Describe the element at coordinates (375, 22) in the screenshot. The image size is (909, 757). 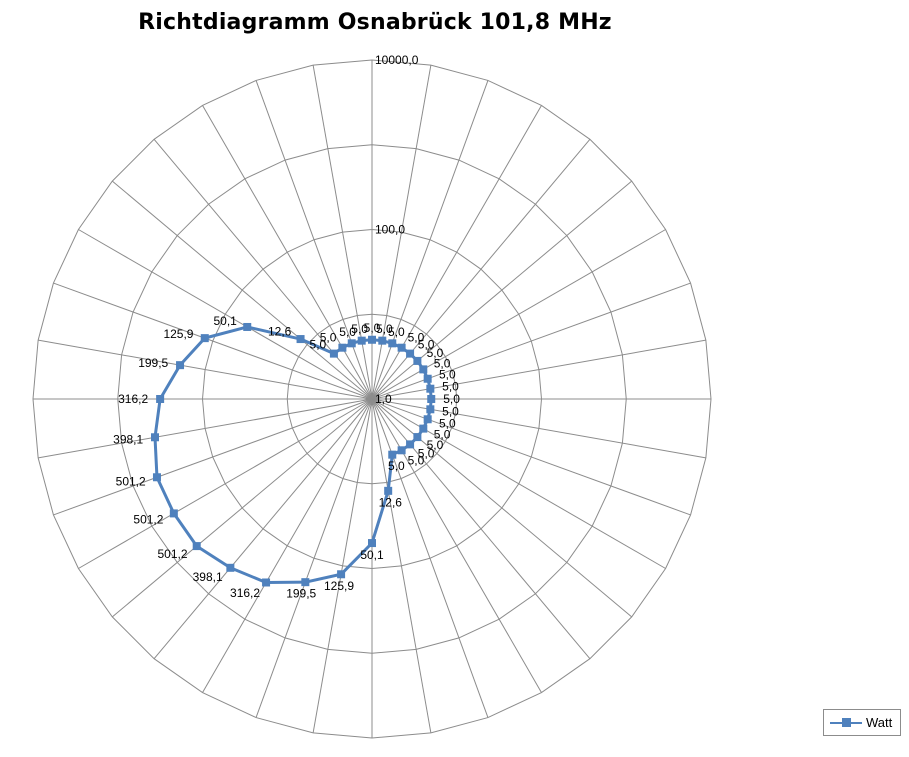
I see `chart-title: Richtdiagramm Osnabrück 101,8 MHz` at that location.